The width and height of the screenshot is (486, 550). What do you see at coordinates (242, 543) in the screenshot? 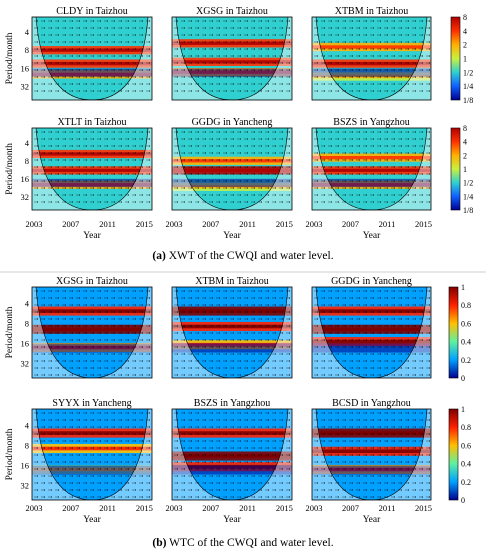
I see `caption-b: (b) WTC of the CWQI and water level.` at bounding box center [242, 543].